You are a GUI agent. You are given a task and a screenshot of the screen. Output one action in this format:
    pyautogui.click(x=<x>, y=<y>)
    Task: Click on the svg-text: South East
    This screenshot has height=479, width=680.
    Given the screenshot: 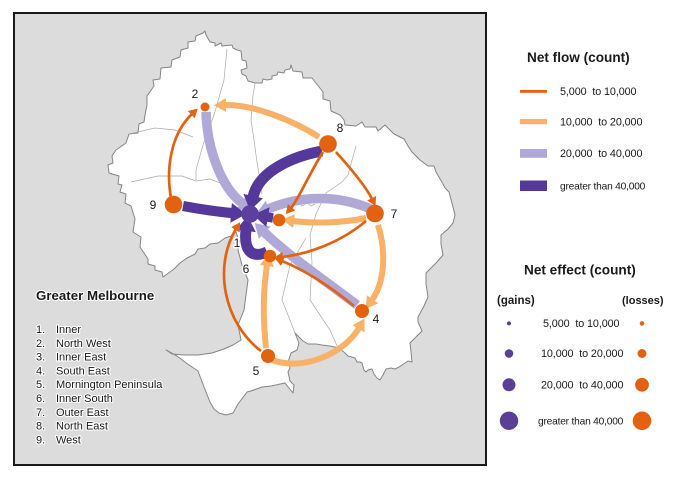 What is the action you would take?
    pyautogui.click(x=83, y=371)
    